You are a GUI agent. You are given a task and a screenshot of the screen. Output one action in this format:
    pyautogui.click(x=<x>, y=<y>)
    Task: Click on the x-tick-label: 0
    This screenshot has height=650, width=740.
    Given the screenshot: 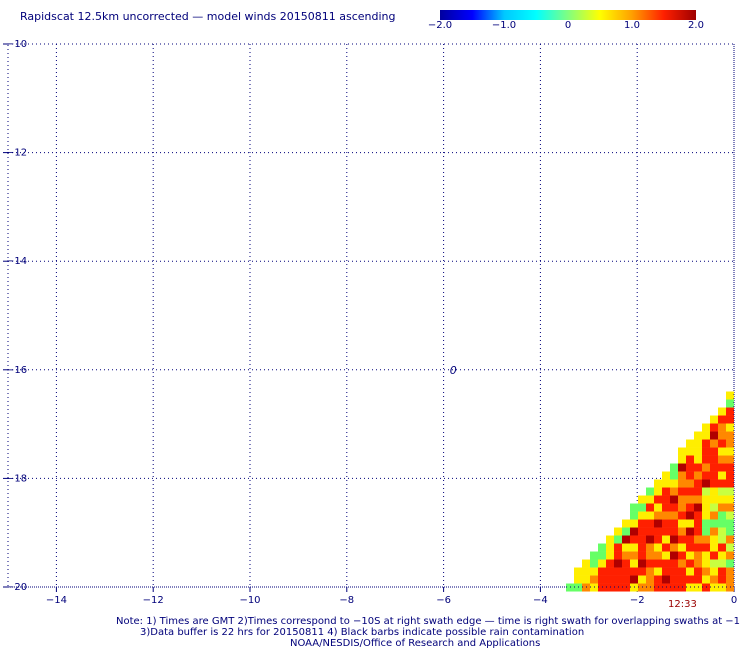 What is the action you would take?
    pyautogui.click(x=734, y=600)
    